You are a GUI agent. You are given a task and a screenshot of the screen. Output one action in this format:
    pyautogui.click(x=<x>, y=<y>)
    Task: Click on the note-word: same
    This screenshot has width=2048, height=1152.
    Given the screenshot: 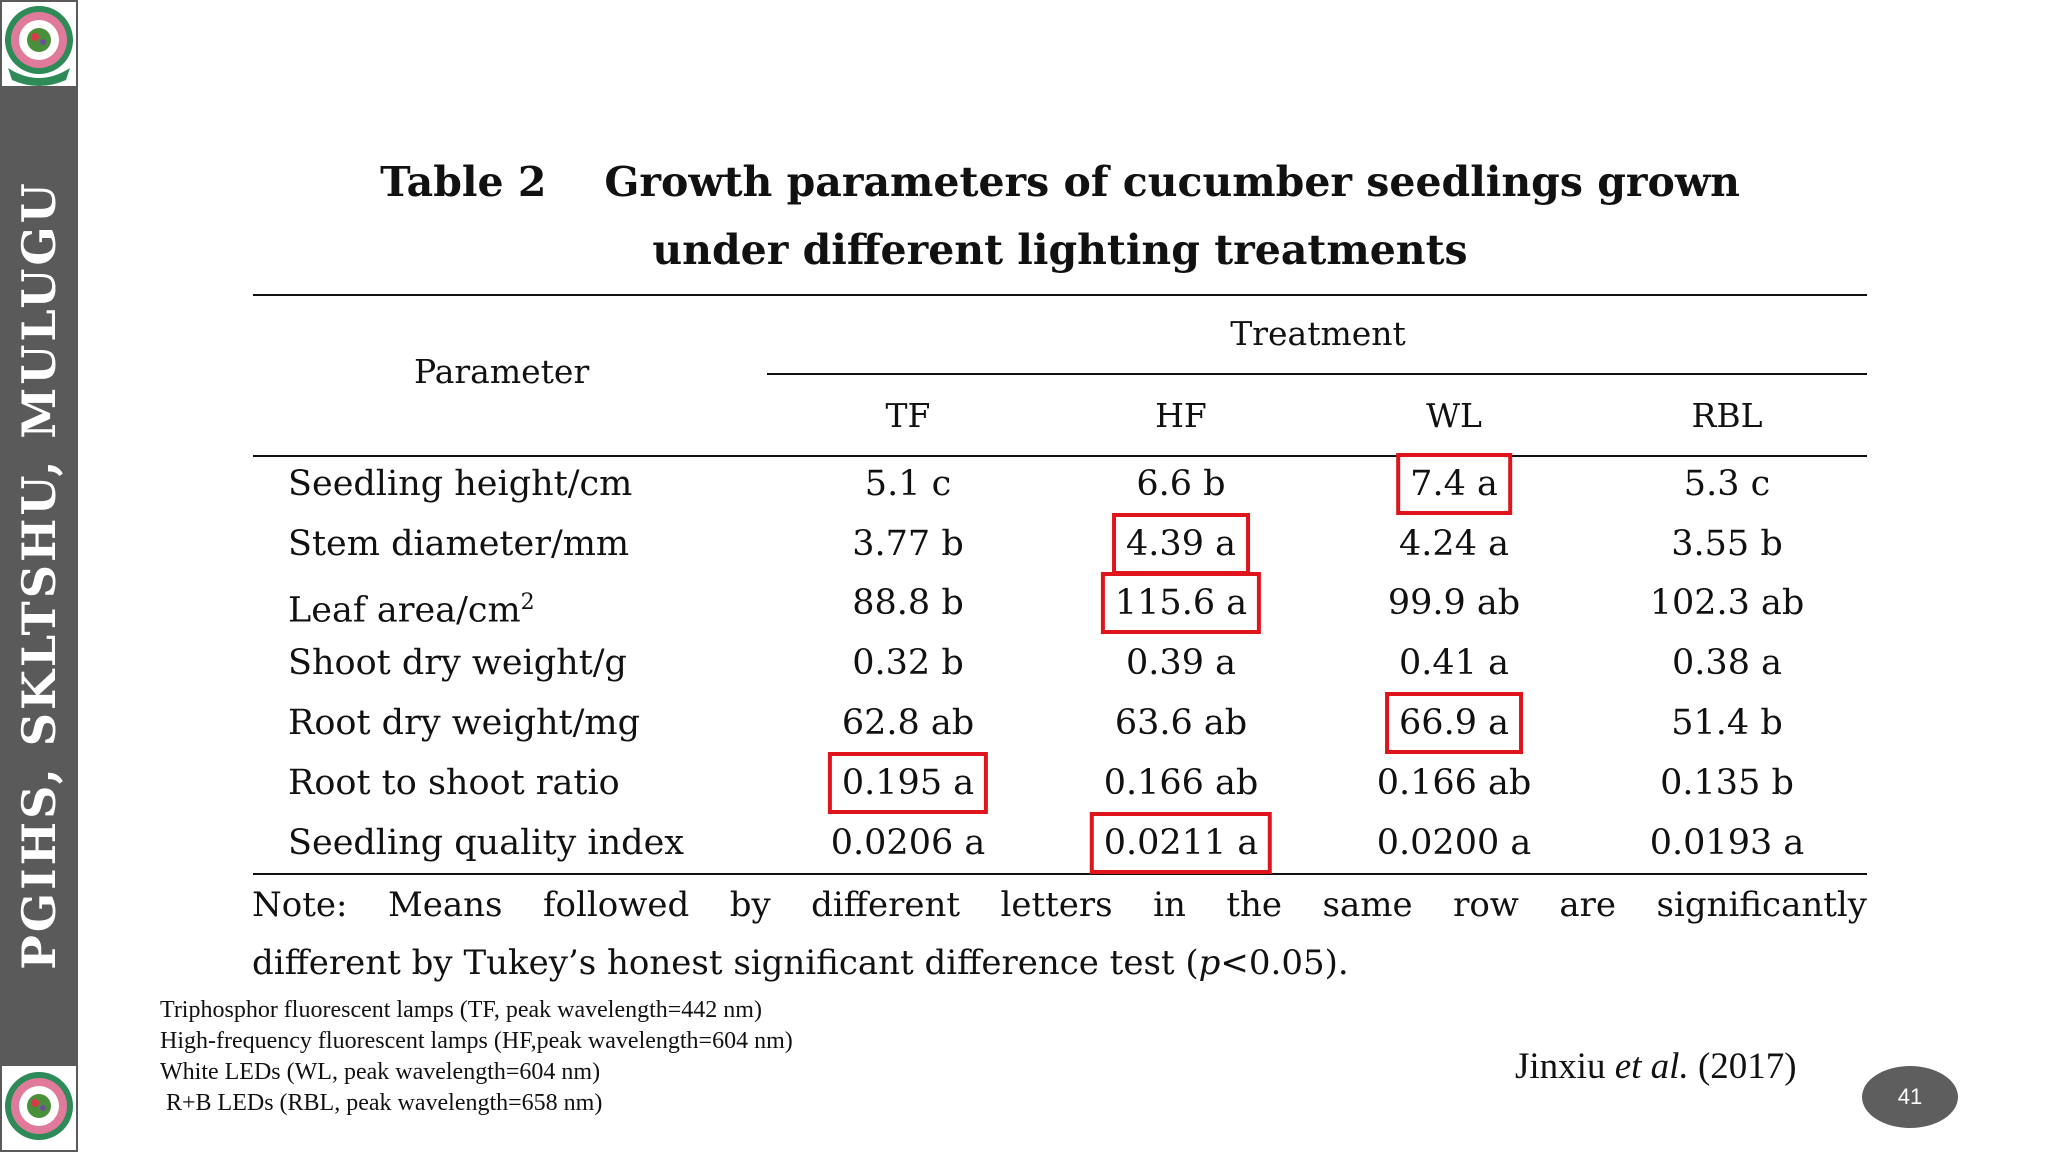 What is the action you would take?
    pyautogui.click(x=1367, y=905)
    